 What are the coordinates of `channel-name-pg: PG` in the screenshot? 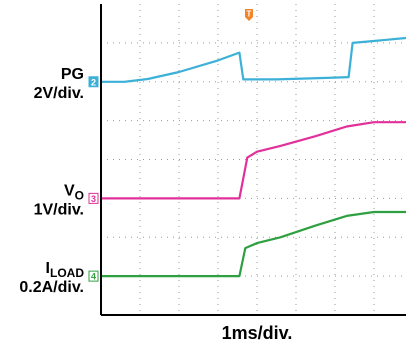 It's located at (72, 74).